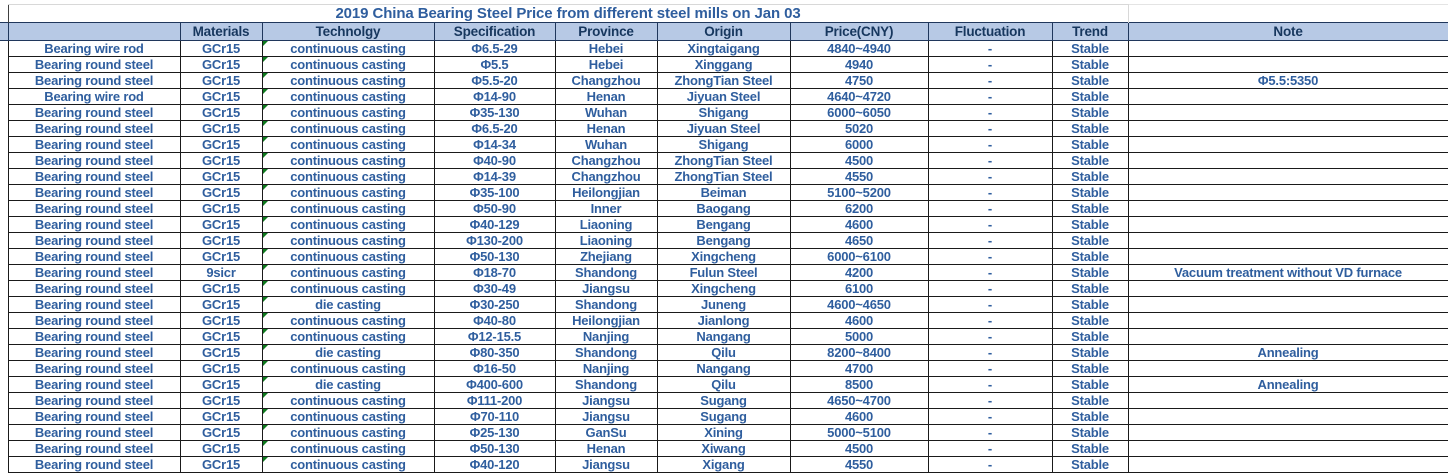 Image resolution: width=1448 pixels, height=474 pixels. I want to click on cell-price: 8500, so click(859, 384).